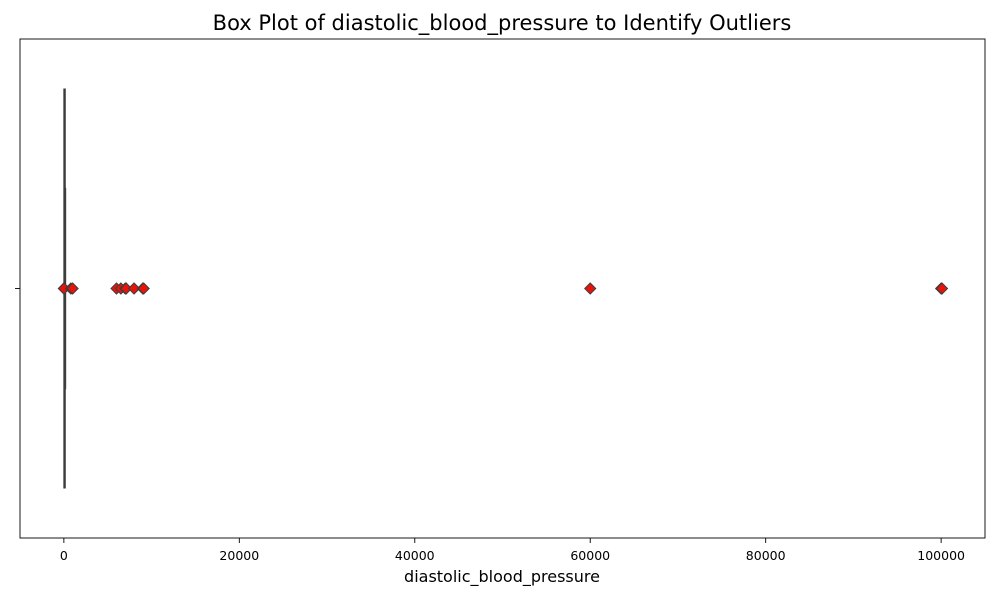 The image size is (1000, 600). I want to click on x-tick-label: 40000, so click(415, 555).